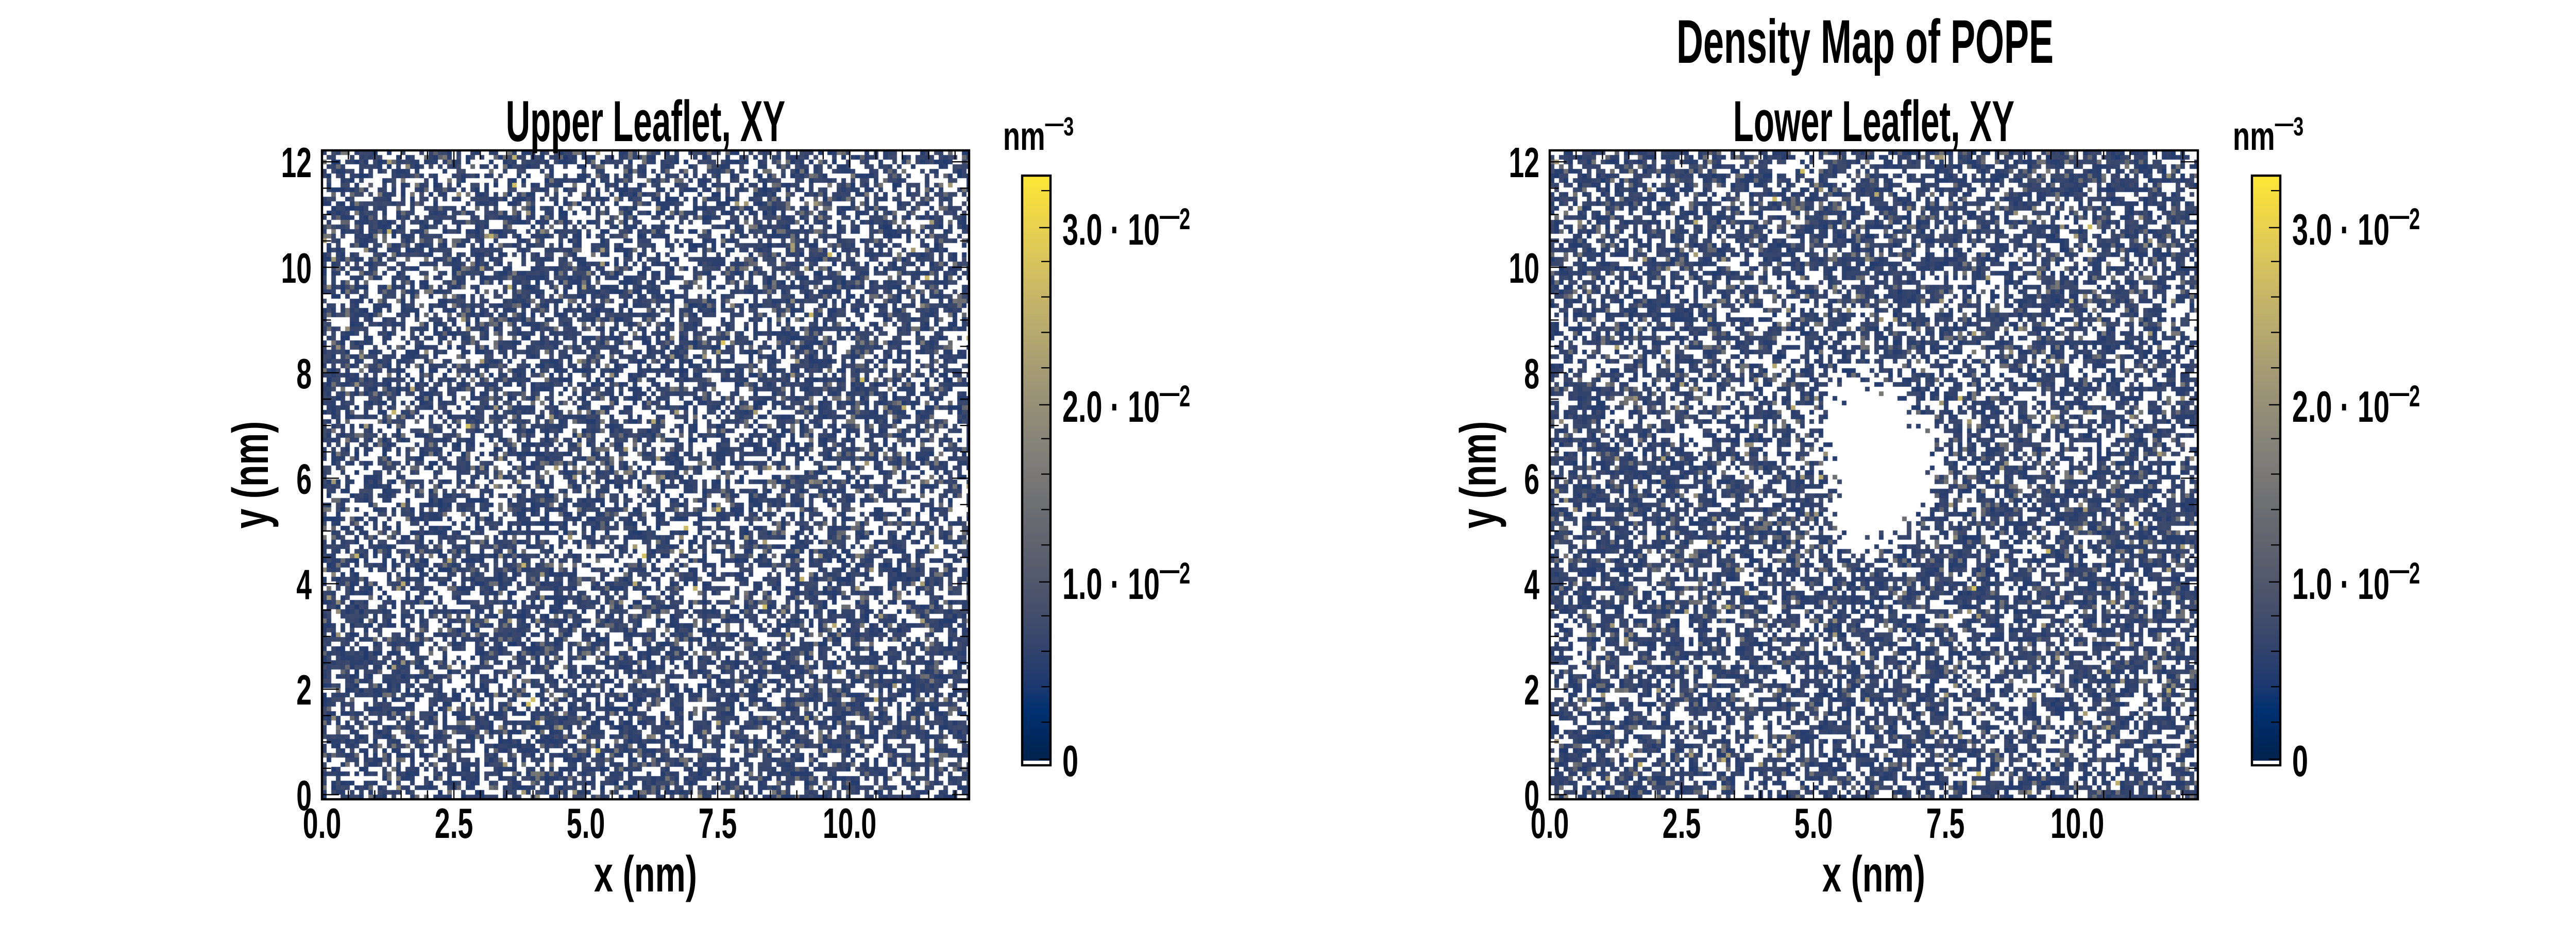 The width and height of the screenshot is (2576, 927). Describe the element at coordinates (645, 122) in the screenshot. I see `svg-text: Upper Leaflet, XY` at that location.